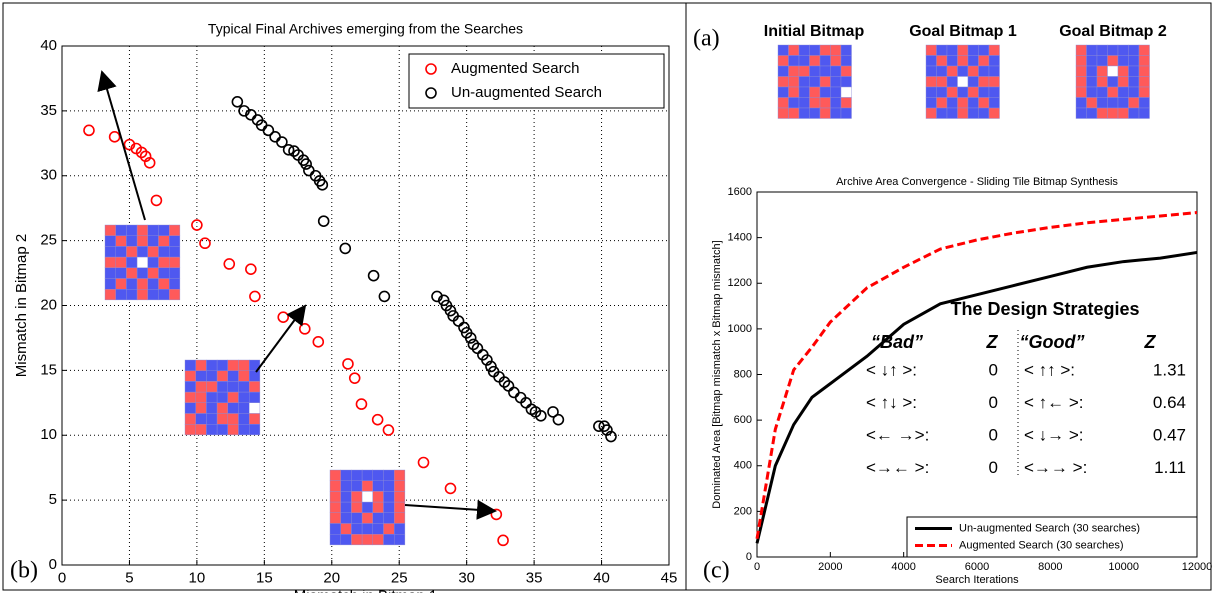  What do you see at coordinates (1169, 402) in the screenshot?
I see `table-cell: 0.64` at bounding box center [1169, 402].